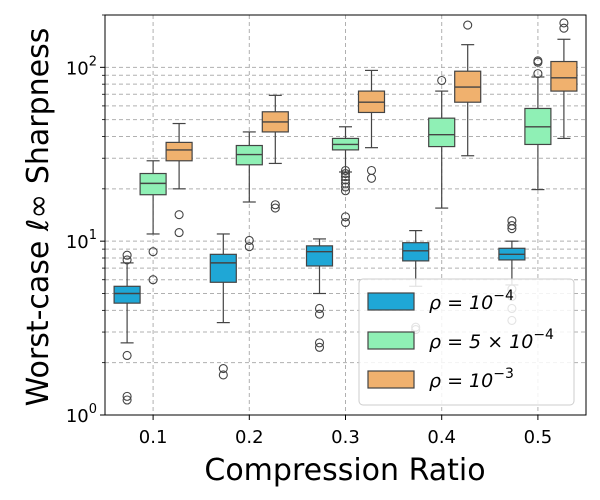  What do you see at coordinates (81, 414) in the screenshot?
I see `y-tick-label: 10⁰` at bounding box center [81, 414].